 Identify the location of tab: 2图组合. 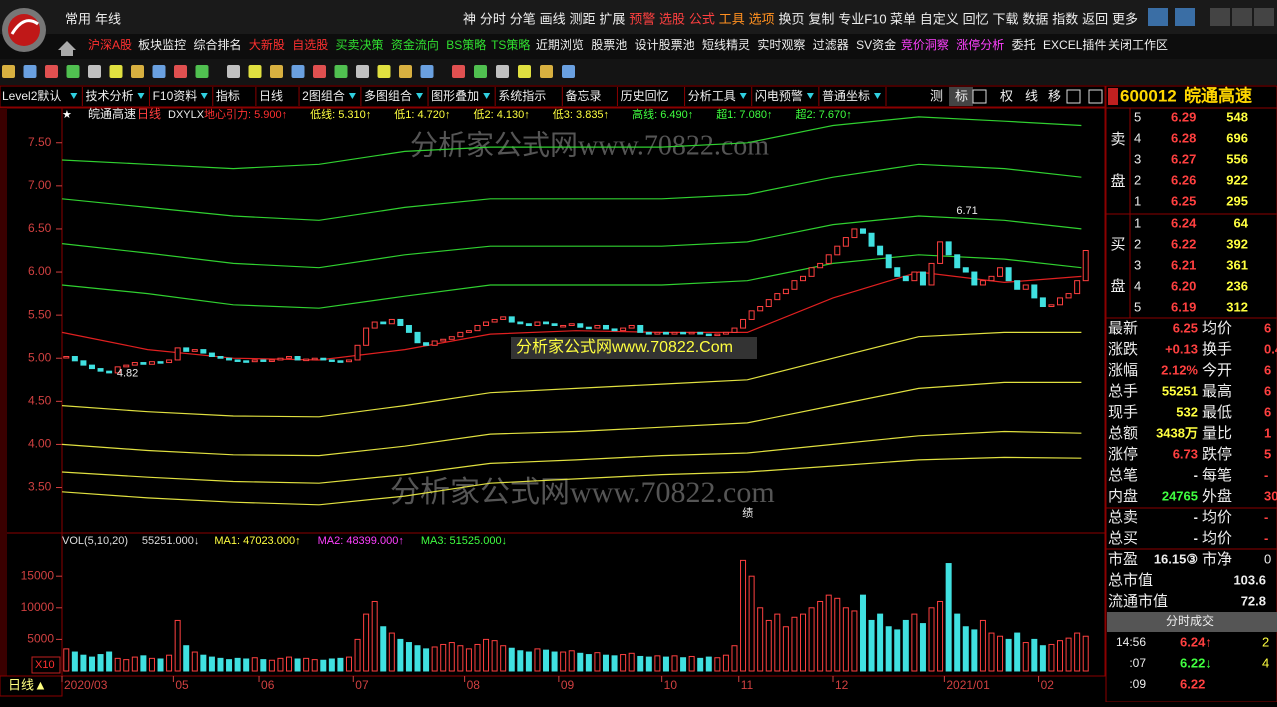
(323, 95).